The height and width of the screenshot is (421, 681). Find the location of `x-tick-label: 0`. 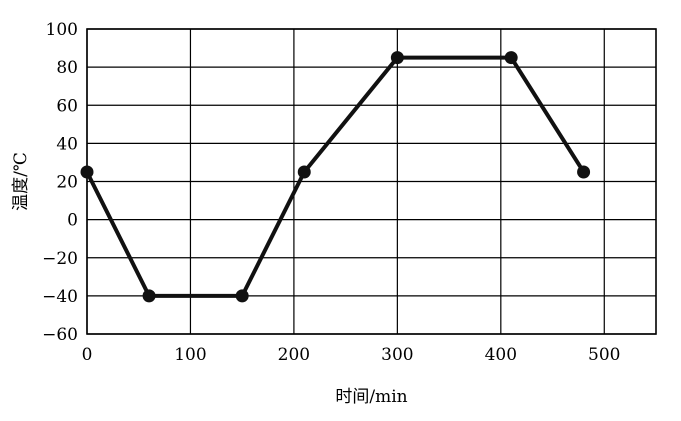

x-tick-label: 0 is located at coordinates (87, 355).